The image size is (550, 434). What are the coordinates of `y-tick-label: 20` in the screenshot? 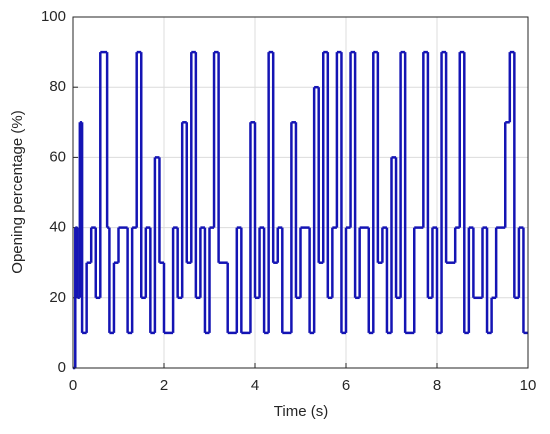 It's located at (57, 297).